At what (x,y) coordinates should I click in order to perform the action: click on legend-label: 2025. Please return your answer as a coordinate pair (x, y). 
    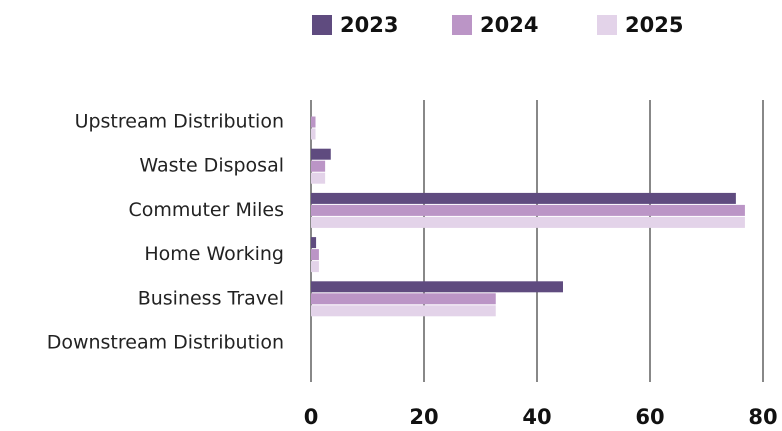
    Looking at the image, I should click on (654, 25).